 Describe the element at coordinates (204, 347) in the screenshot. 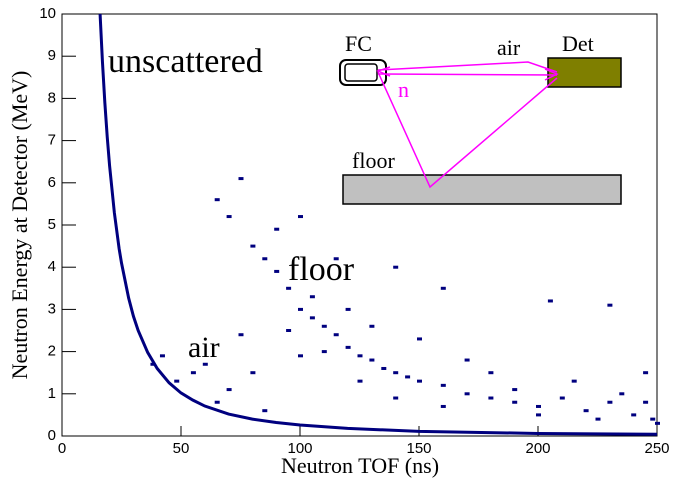

I see `annotation: air` at that location.